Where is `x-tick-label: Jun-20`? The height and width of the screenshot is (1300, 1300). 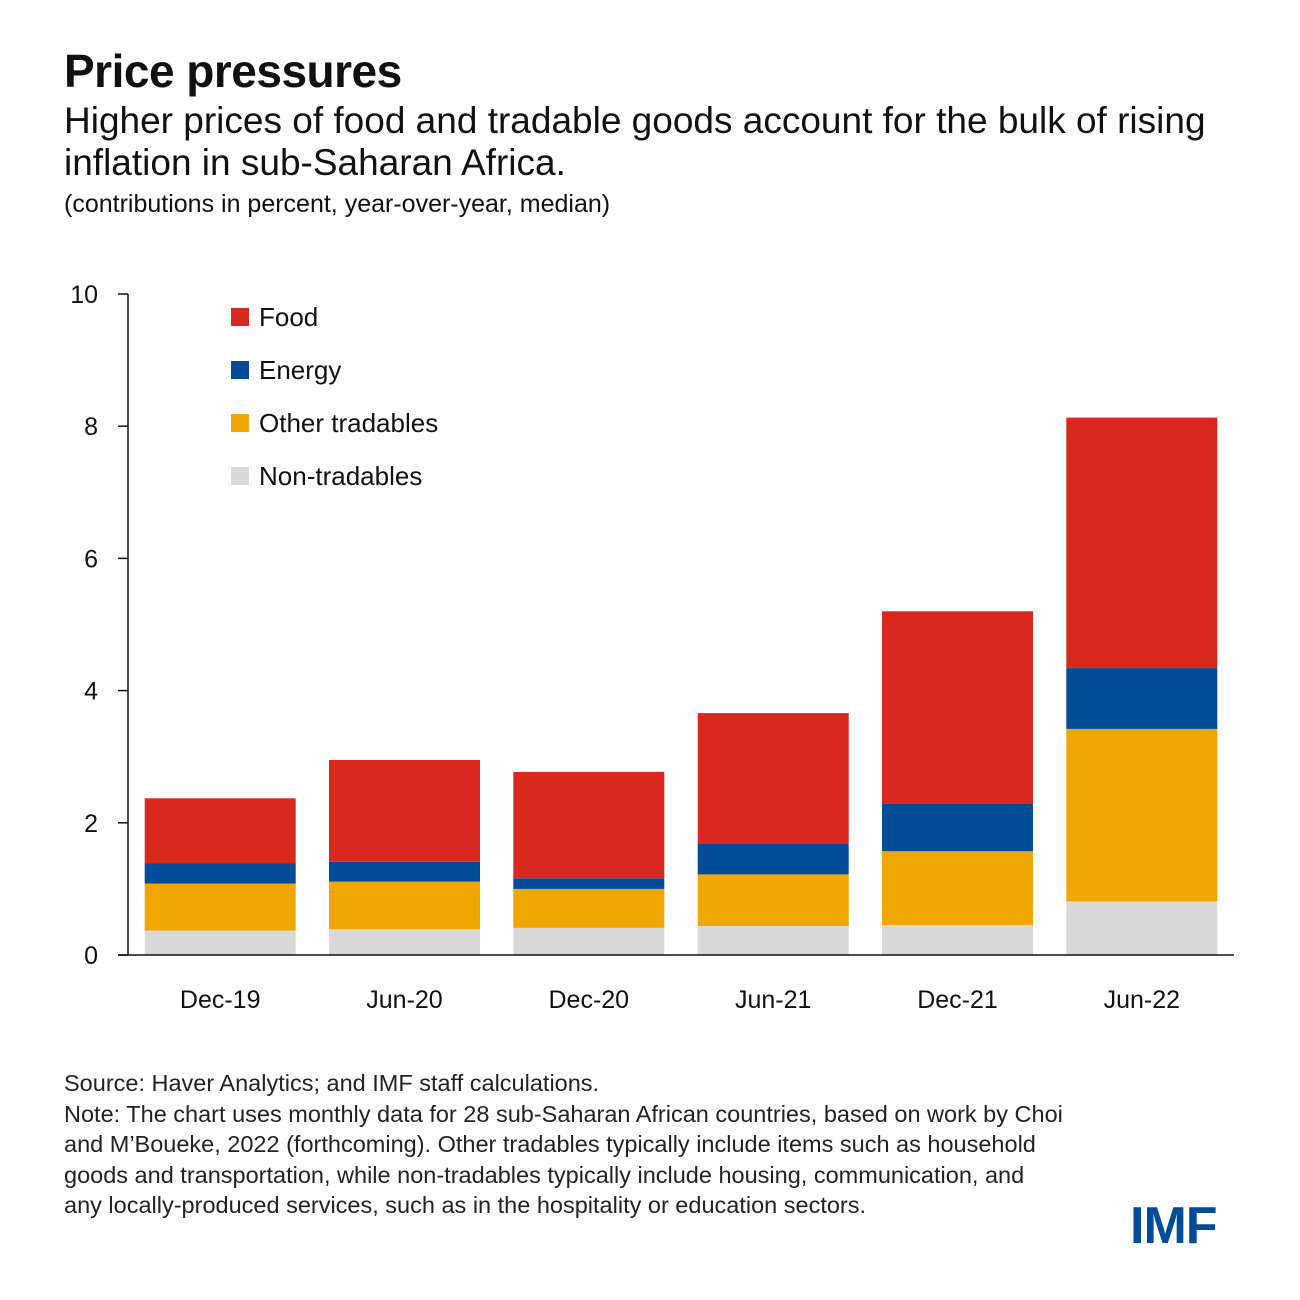 x-tick-label: Jun-20 is located at coordinates (404, 1000).